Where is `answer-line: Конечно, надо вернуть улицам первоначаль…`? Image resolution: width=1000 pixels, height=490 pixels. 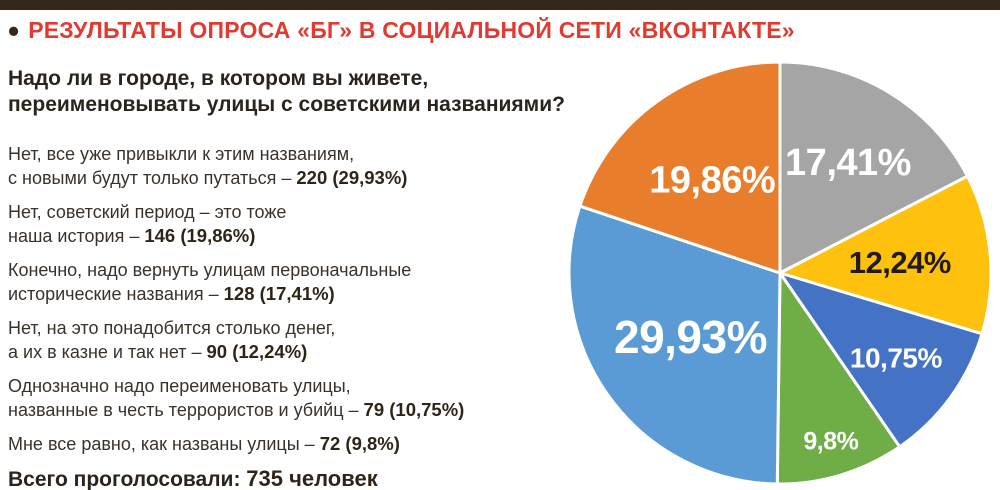 answer-line: Конечно, надо вернуть улицам первоначаль… is located at coordinates (210, 270).